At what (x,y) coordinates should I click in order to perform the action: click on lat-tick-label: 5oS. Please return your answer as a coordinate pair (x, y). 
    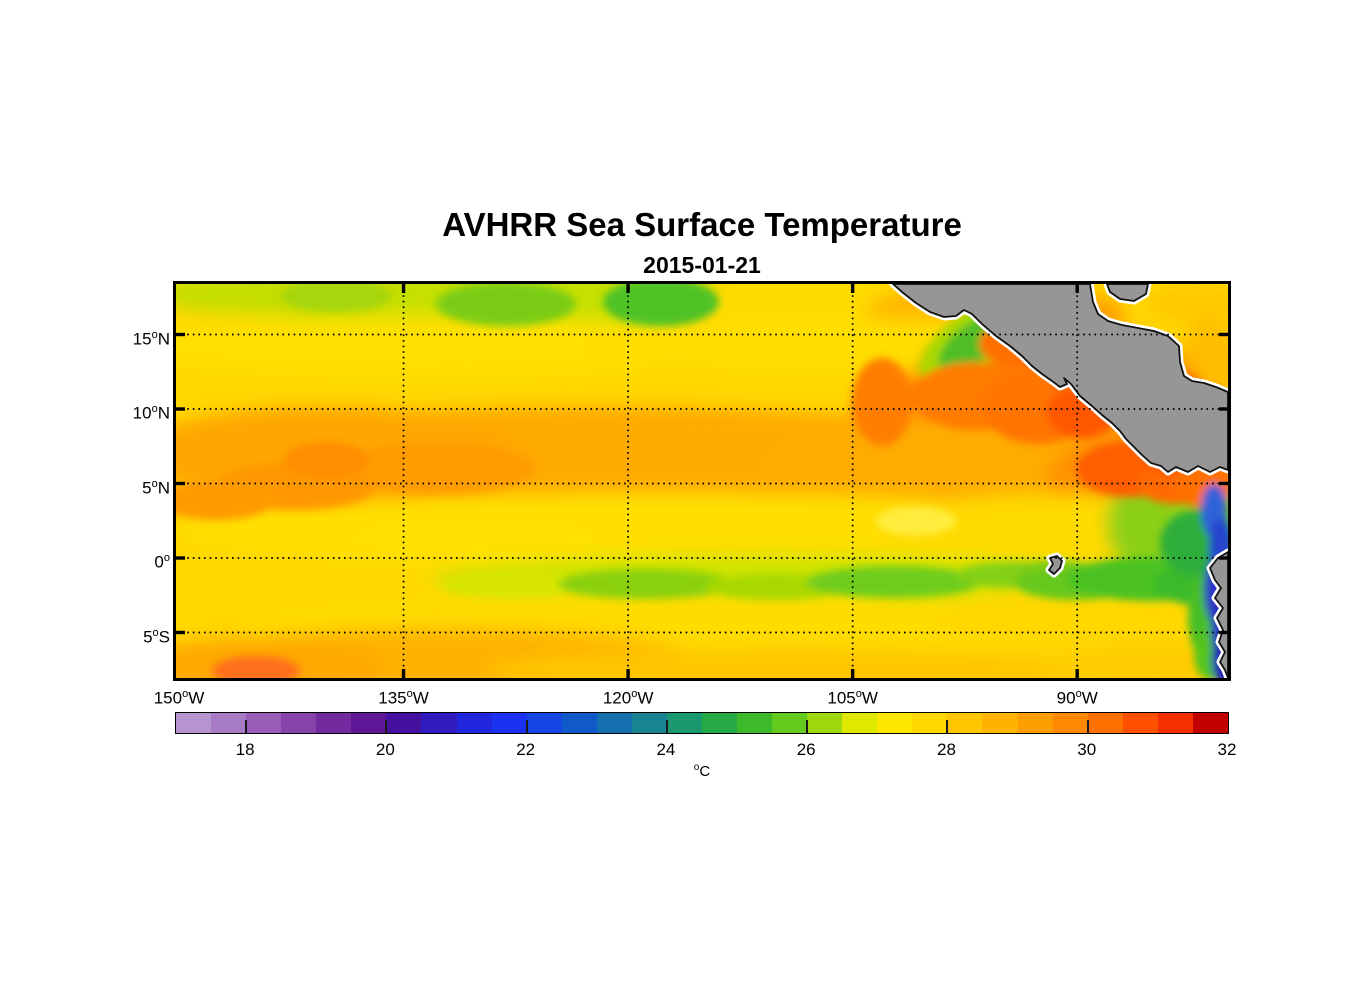
    Looking at the image, I should click on (156, 636).